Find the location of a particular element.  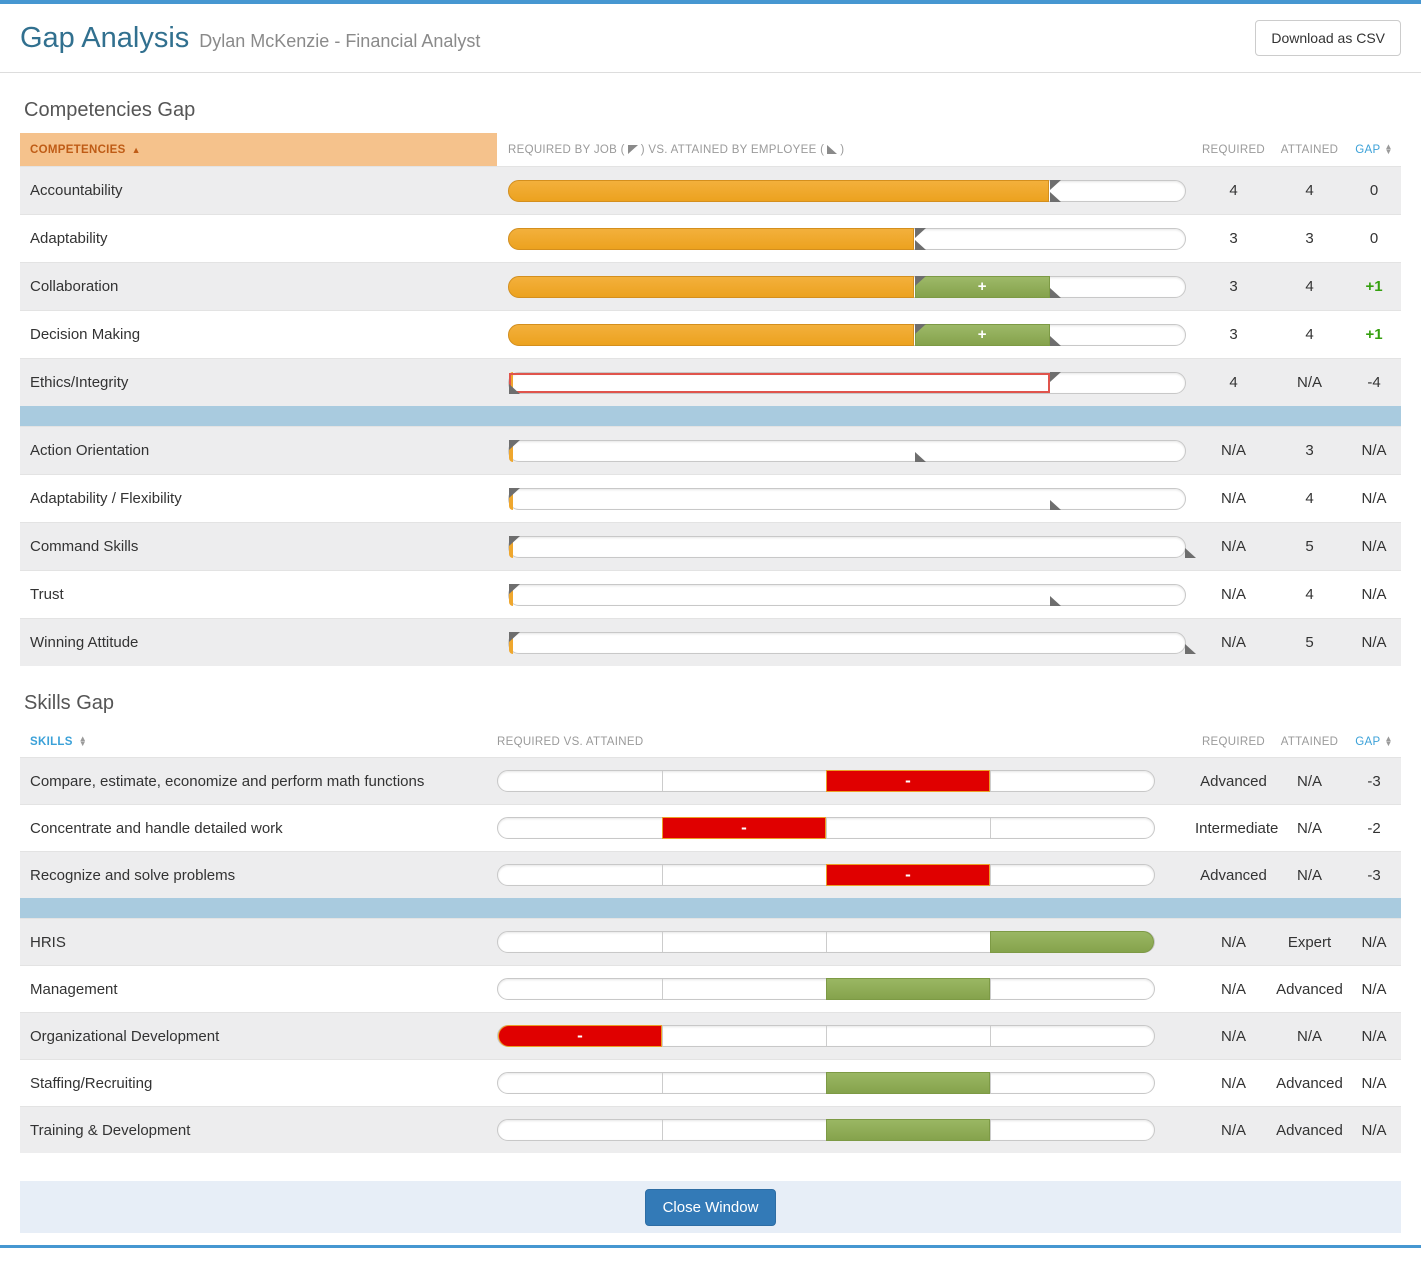

gap-outline is located at coordinates (779, 382).